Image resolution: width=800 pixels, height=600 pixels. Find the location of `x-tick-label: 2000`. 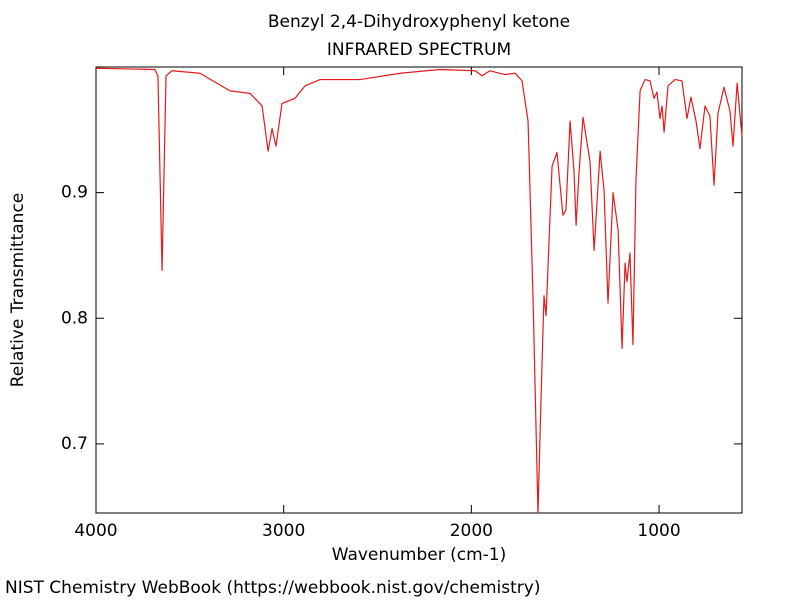

x-tick-label: 2000 is located at coordinates (471, 531).